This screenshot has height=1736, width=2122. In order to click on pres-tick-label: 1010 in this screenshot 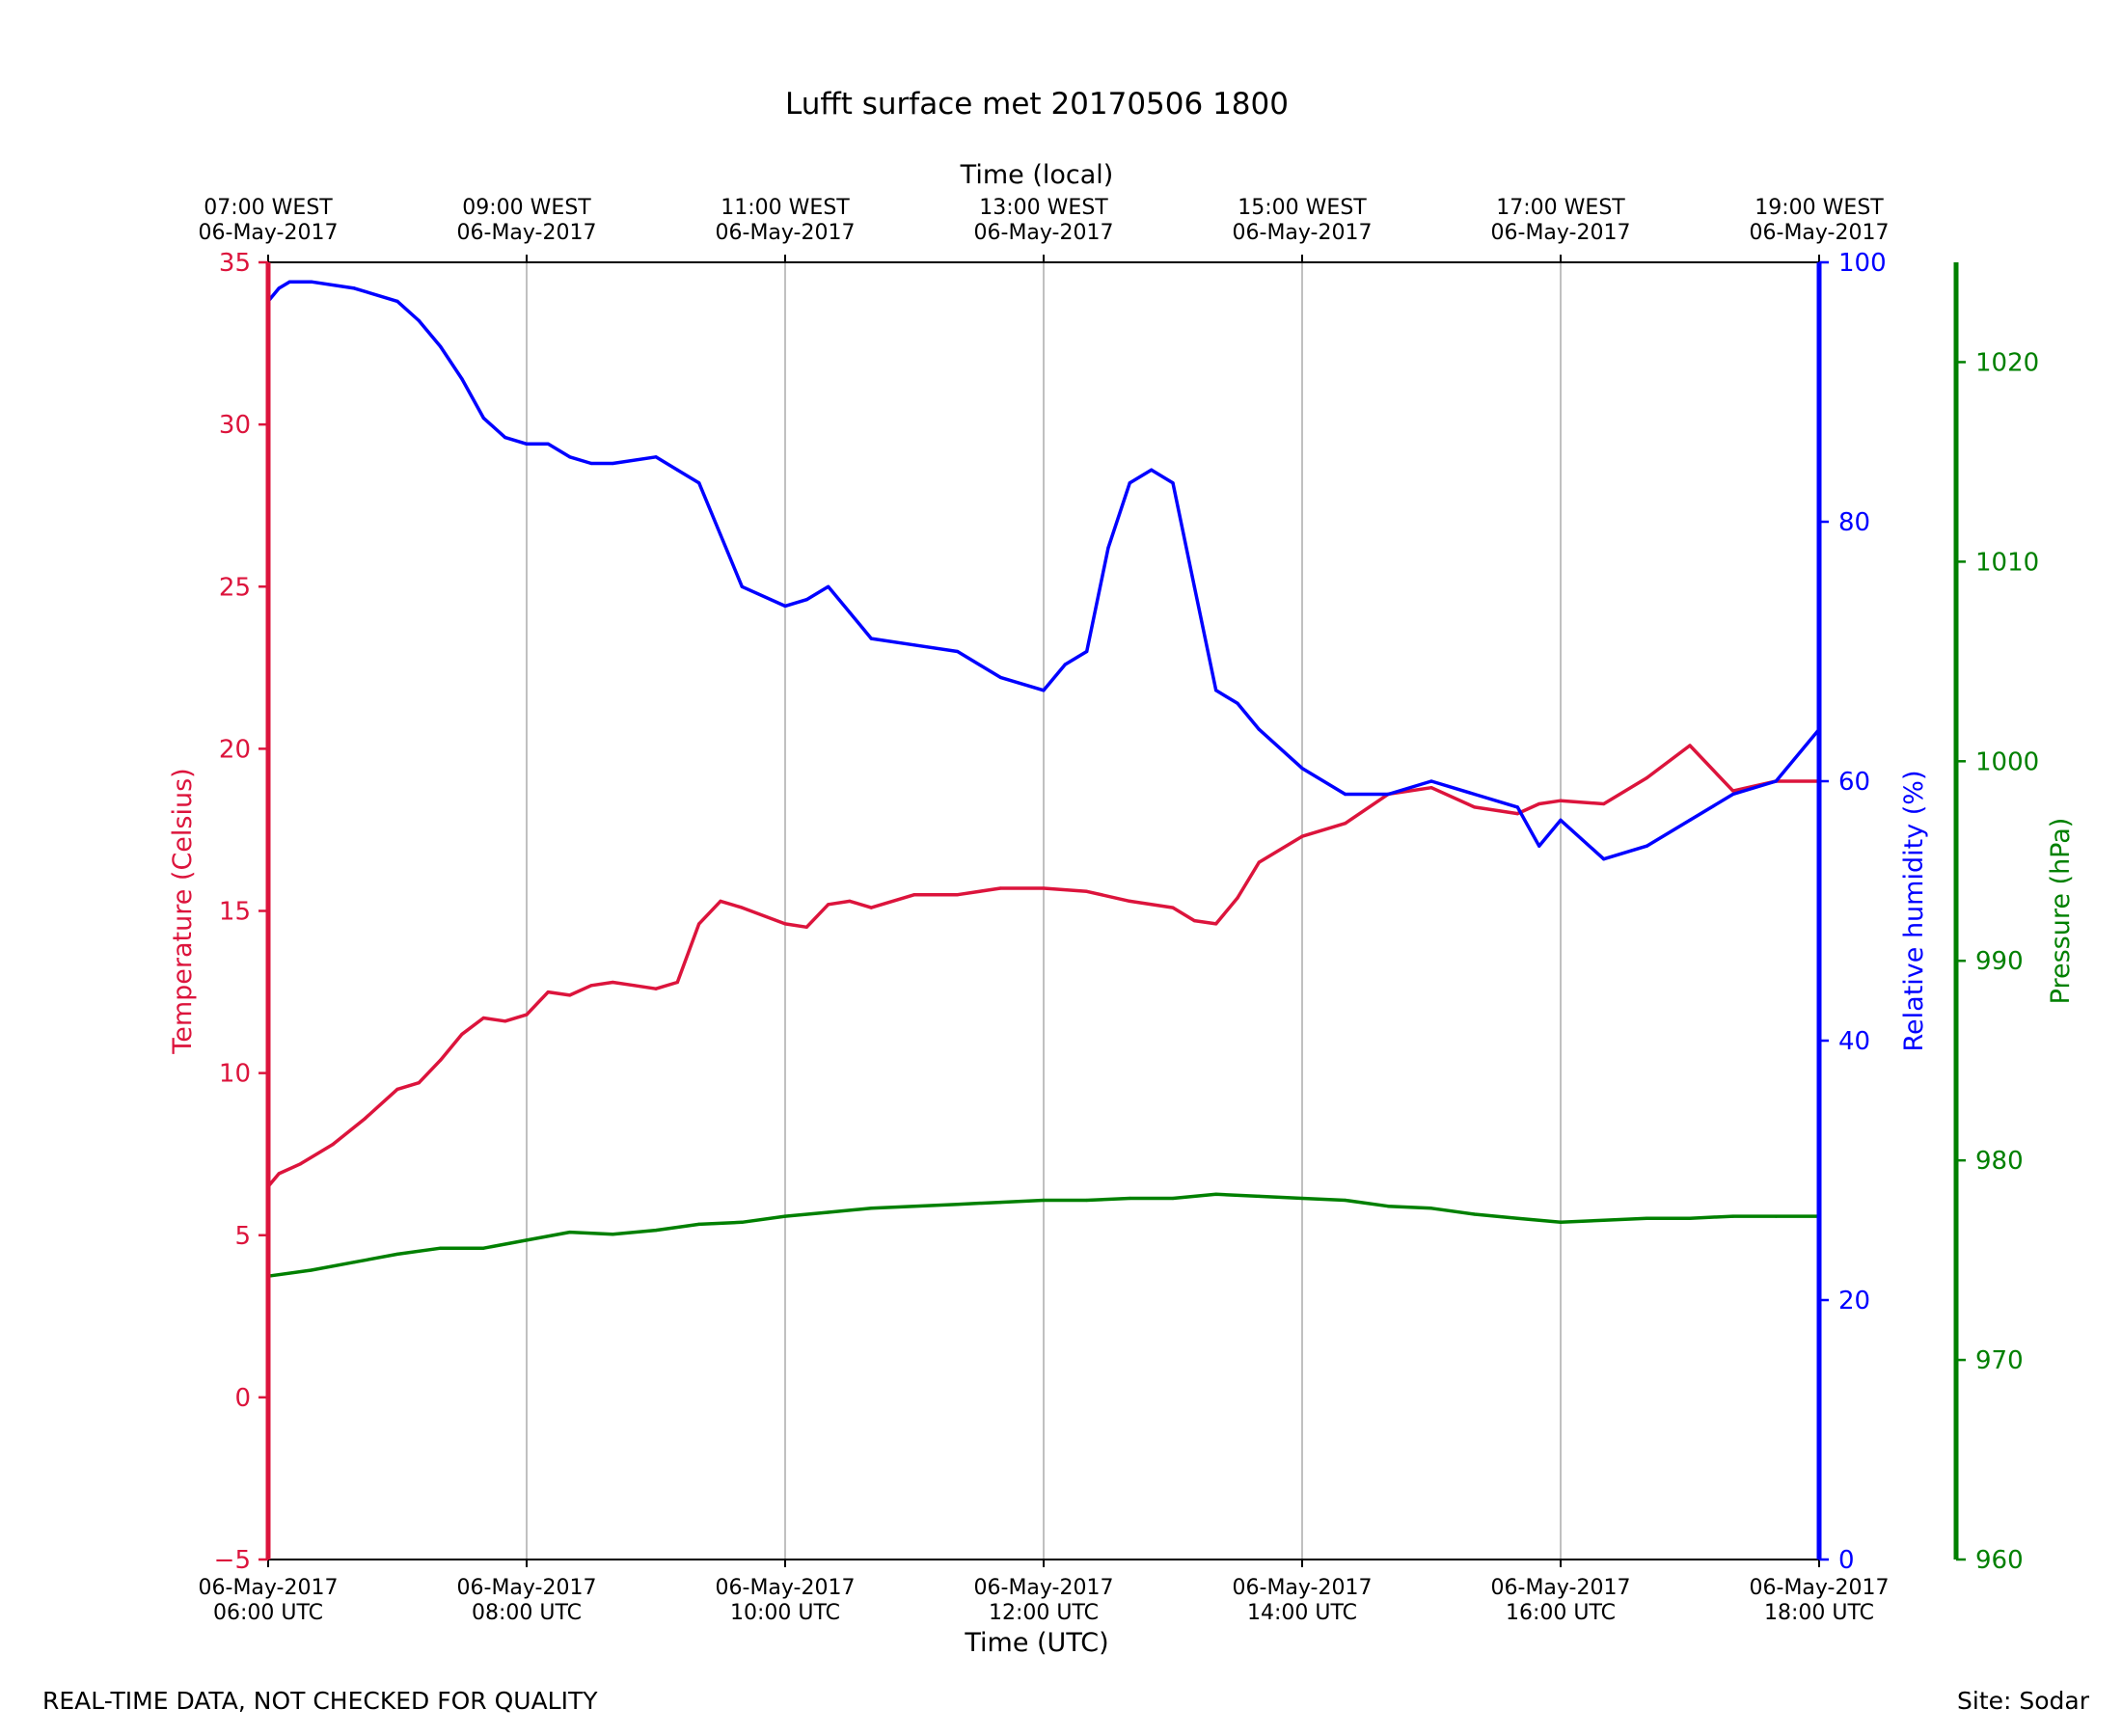, I will do `click(2007, 562)`.